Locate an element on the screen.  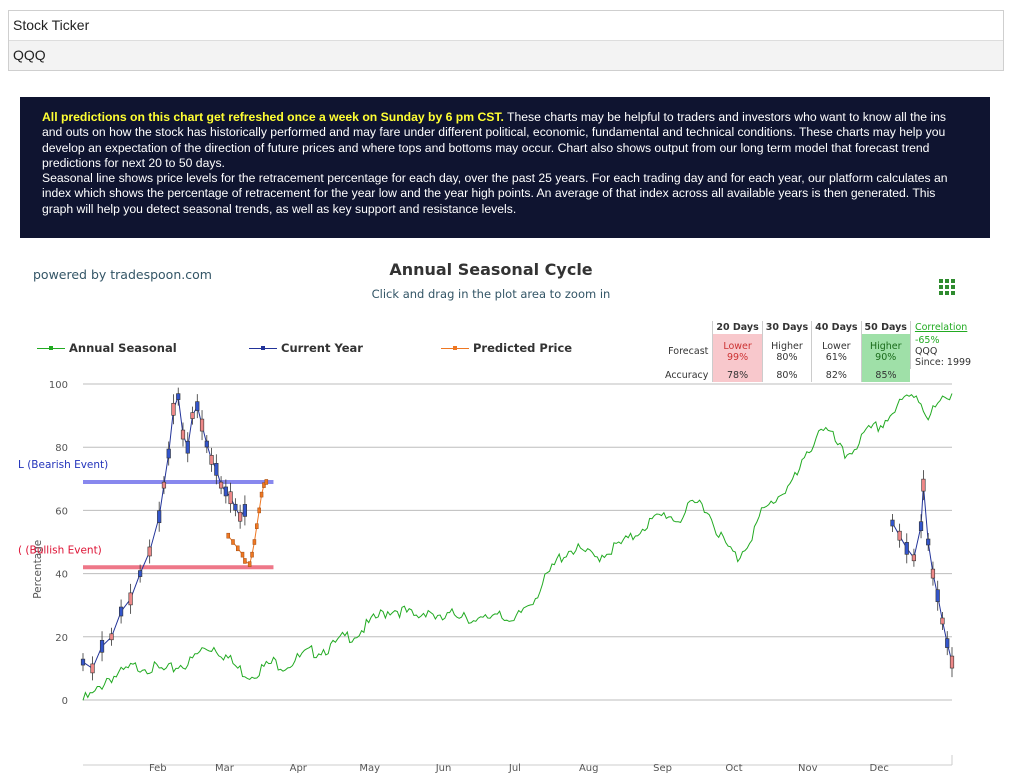
x-tick-label: Aug is located at coordinates (589, 768).